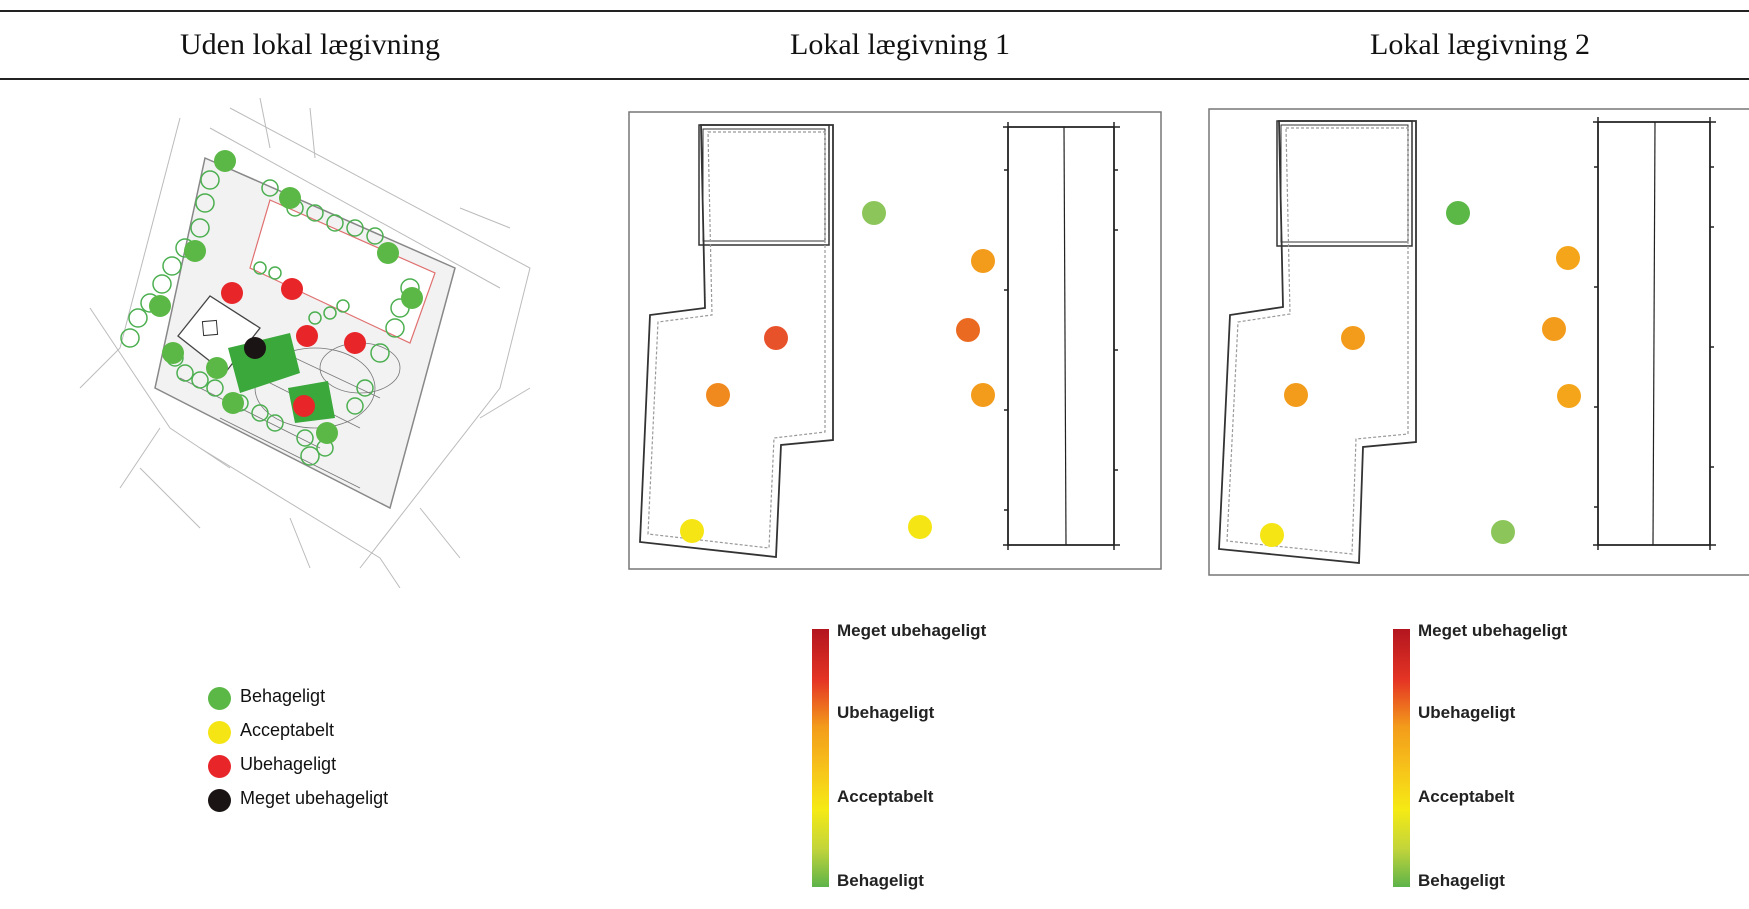  Describe the element at coordinates (255, 348) in the screenshot. I see `point-meget-ubehageligt` at that location.